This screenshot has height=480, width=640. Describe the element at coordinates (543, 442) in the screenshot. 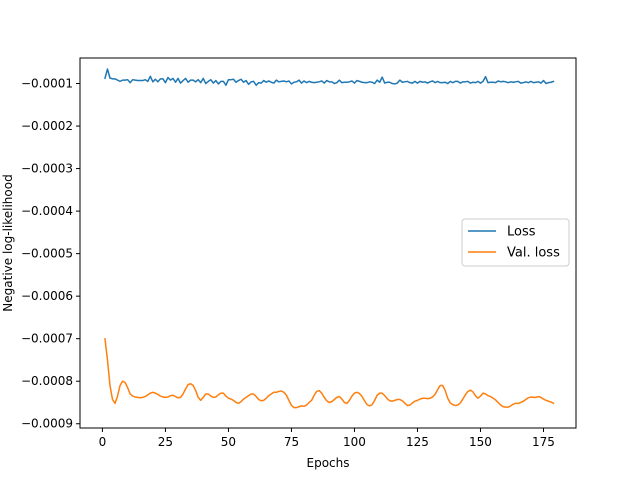

I see `x-tick-label: 175` at that location.